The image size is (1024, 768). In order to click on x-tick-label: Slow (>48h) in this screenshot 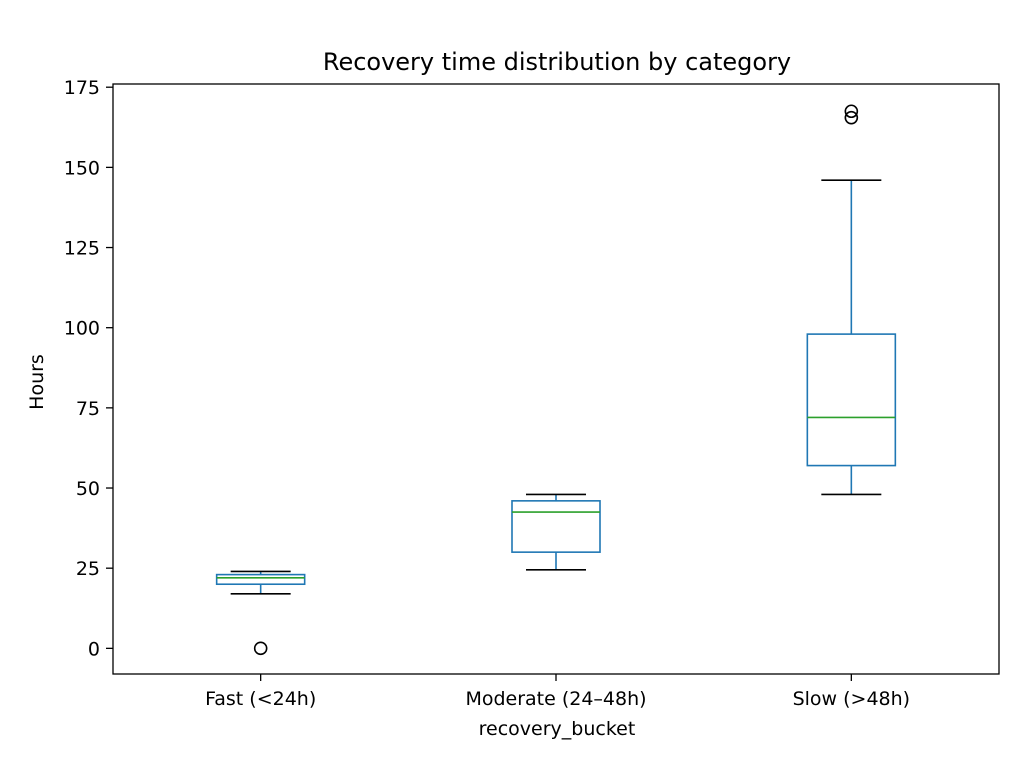, I will do `click(852, 699)`.